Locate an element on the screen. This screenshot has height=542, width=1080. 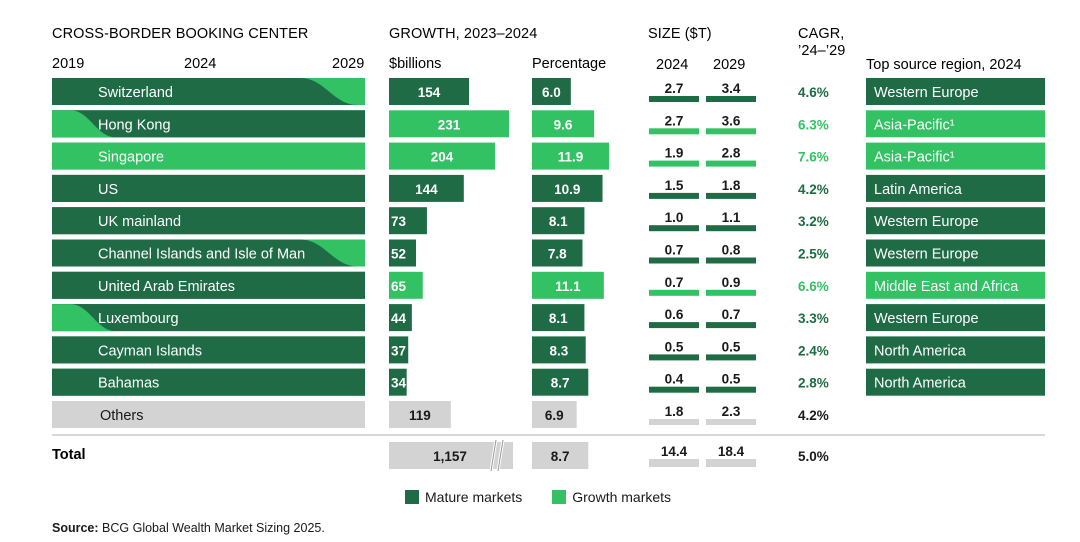
billions-label: 65 is located at coordinates (399, 286).